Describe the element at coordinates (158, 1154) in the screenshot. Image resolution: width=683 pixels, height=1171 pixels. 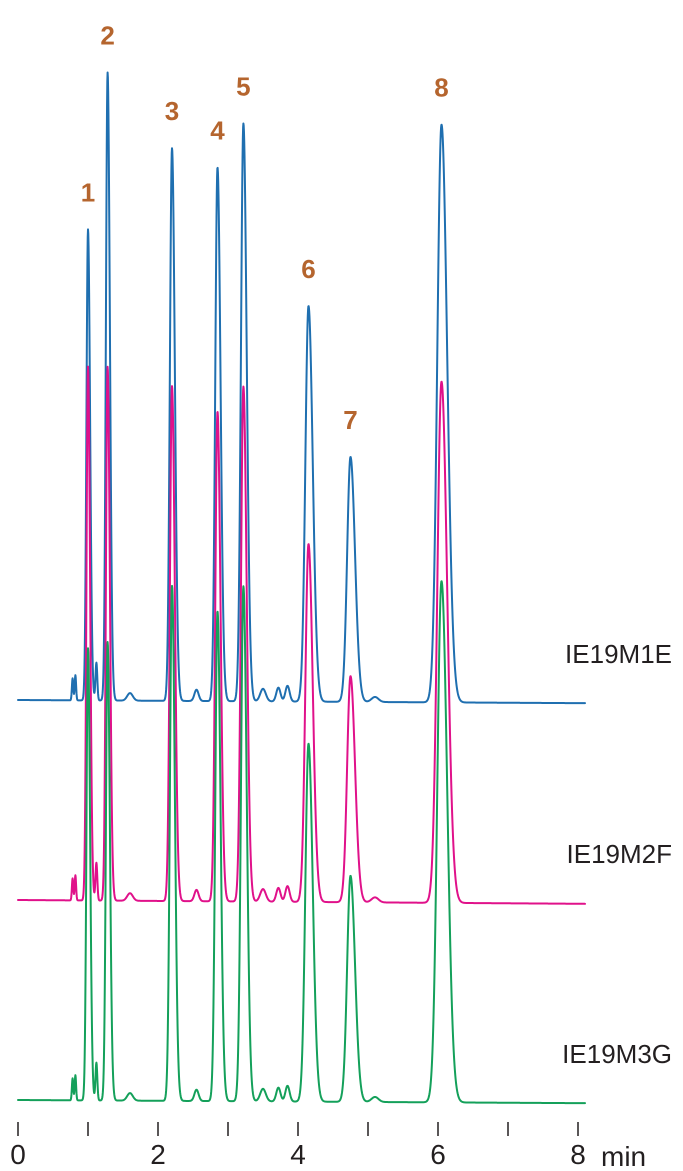
I see `x-tick-label-2: 2` at that location.